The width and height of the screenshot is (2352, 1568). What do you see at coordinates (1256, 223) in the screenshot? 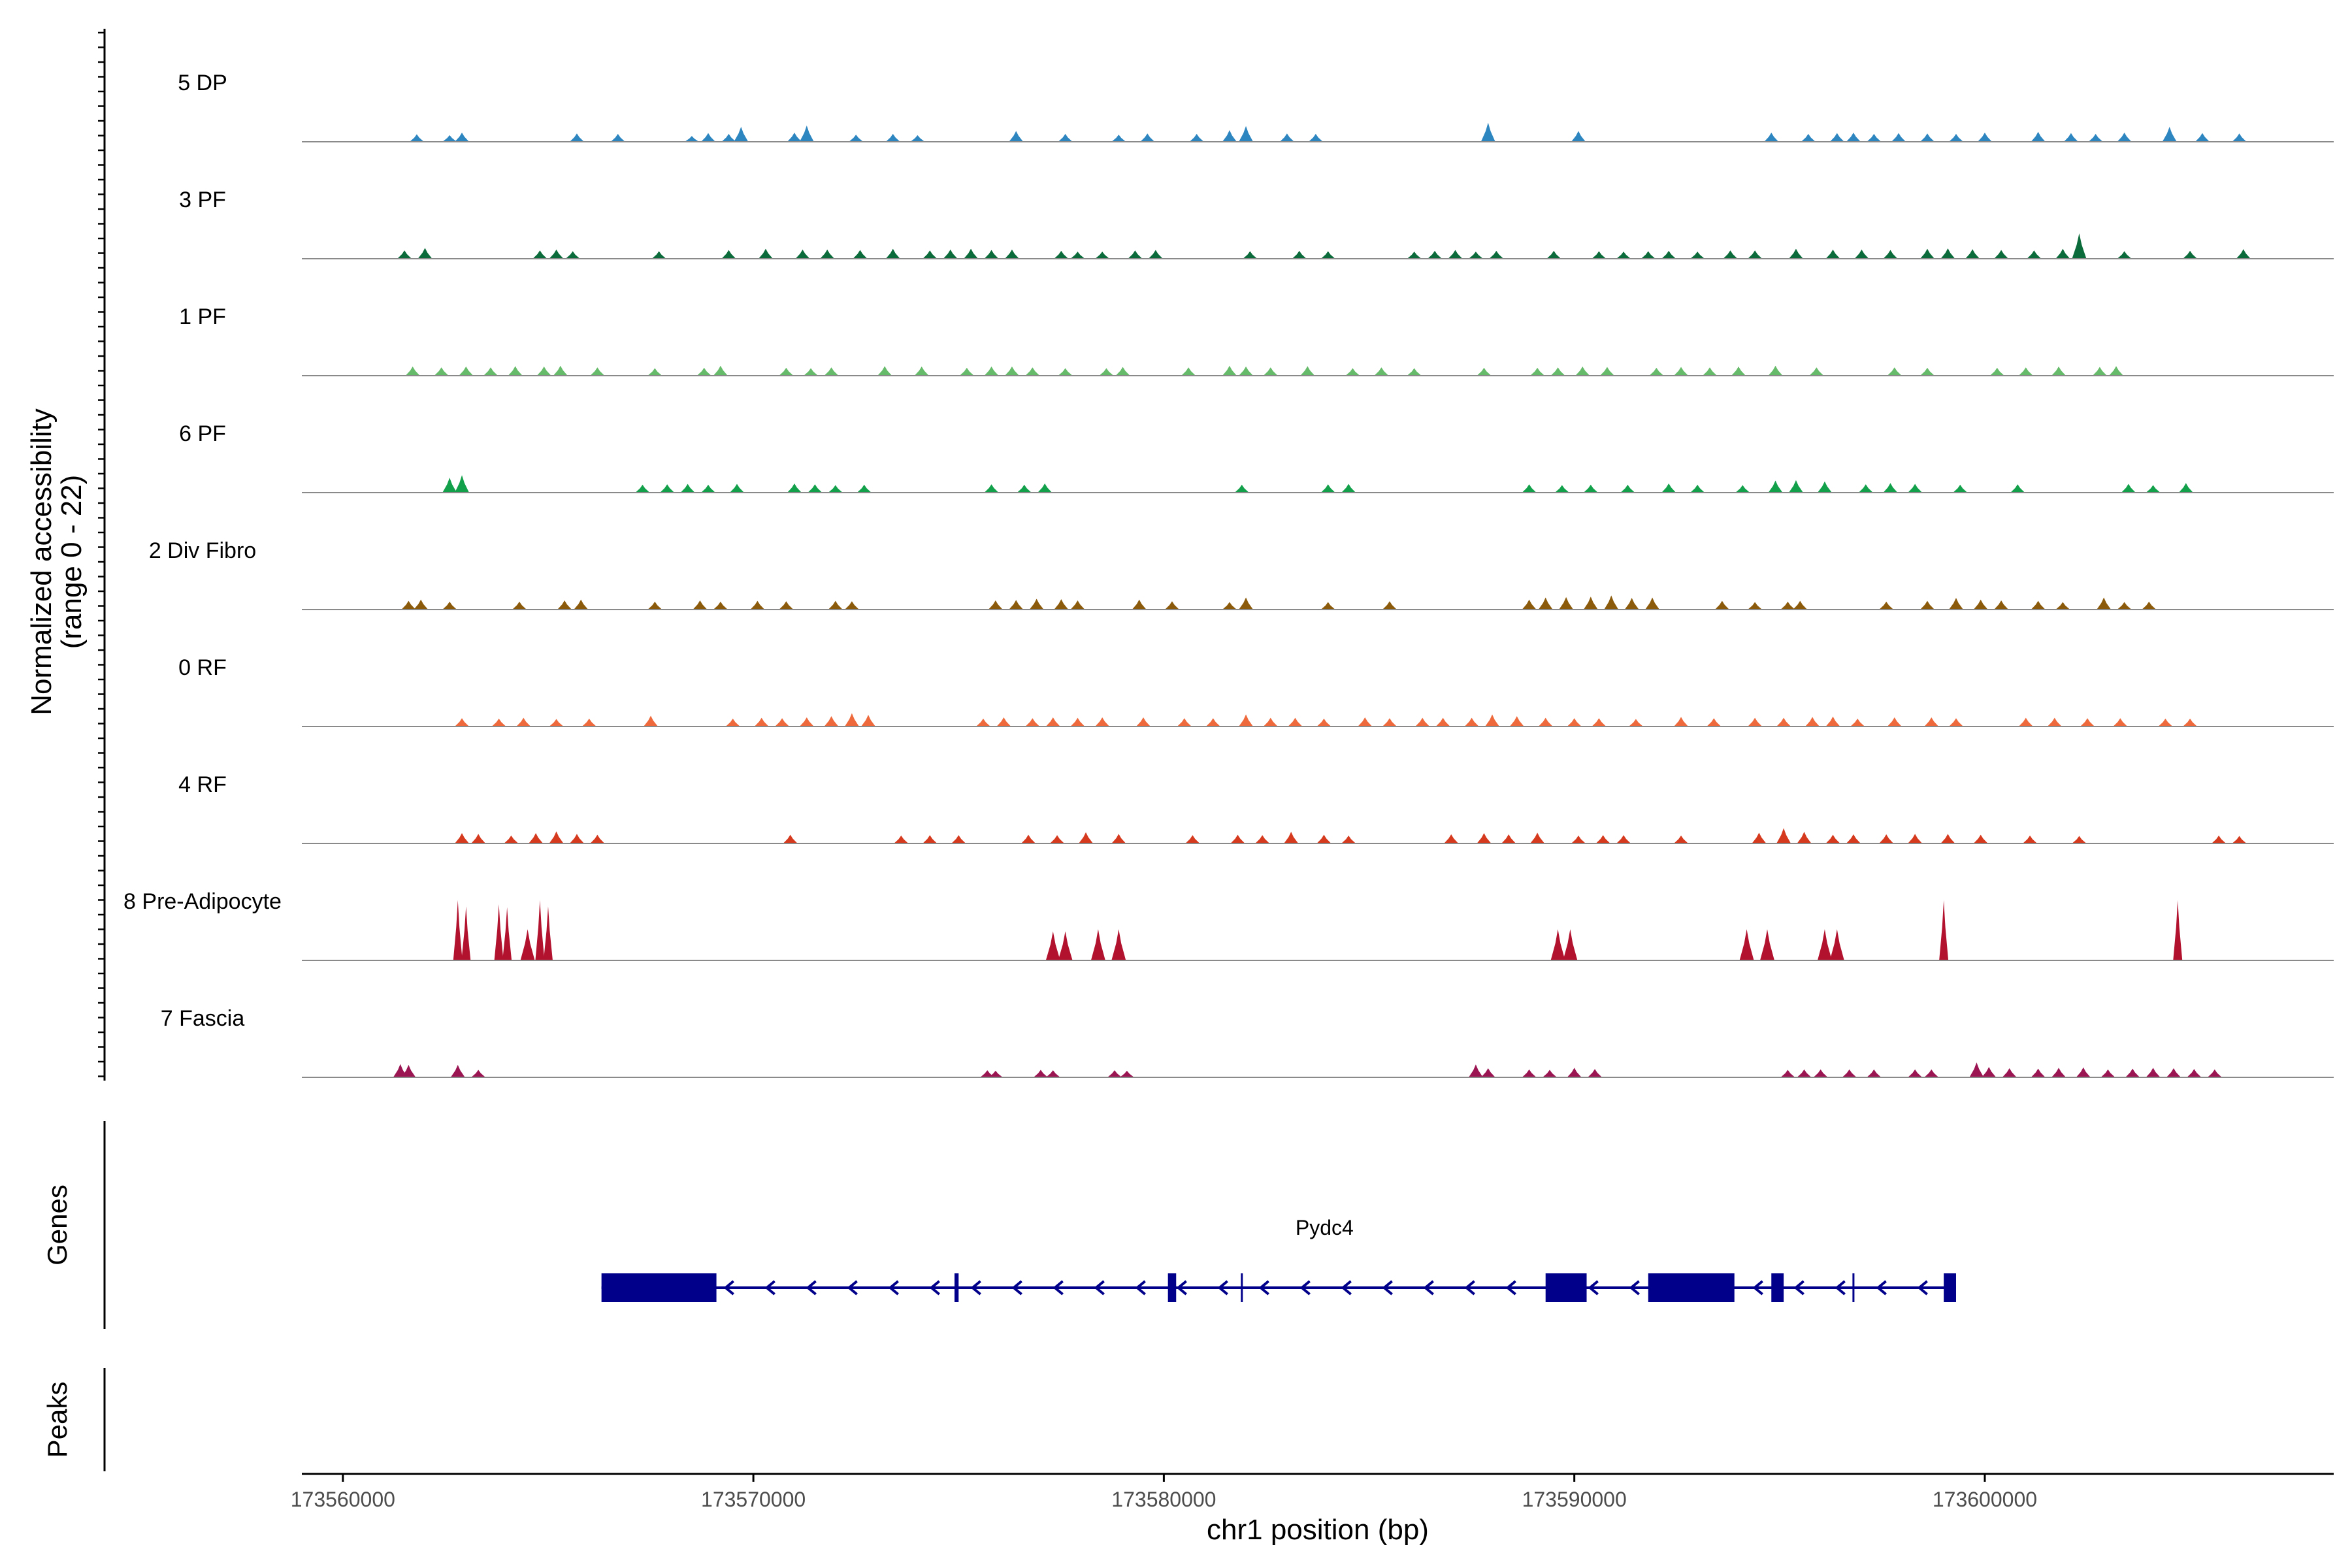
I see `track-3-pf: 3 PF` at bounding box center [1256, 223].